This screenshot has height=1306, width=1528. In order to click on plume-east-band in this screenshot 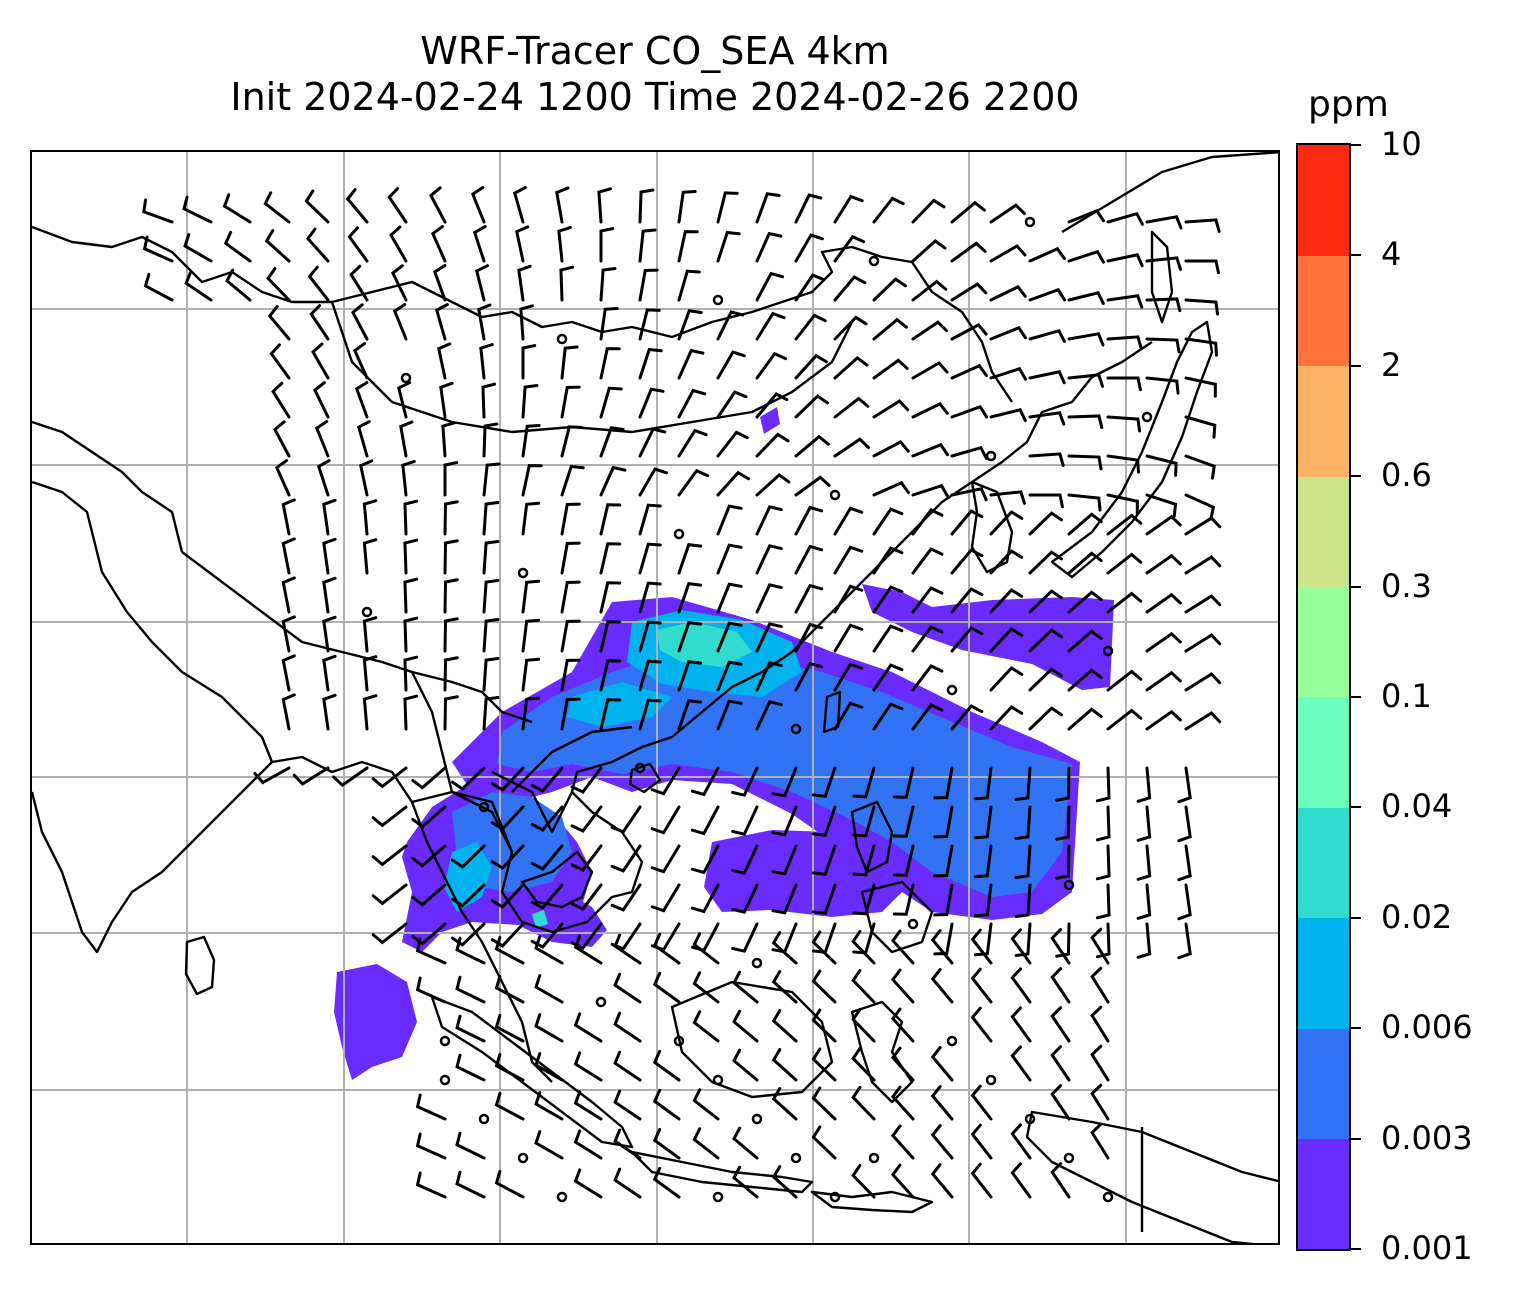, I will do `click(988, 637)`.